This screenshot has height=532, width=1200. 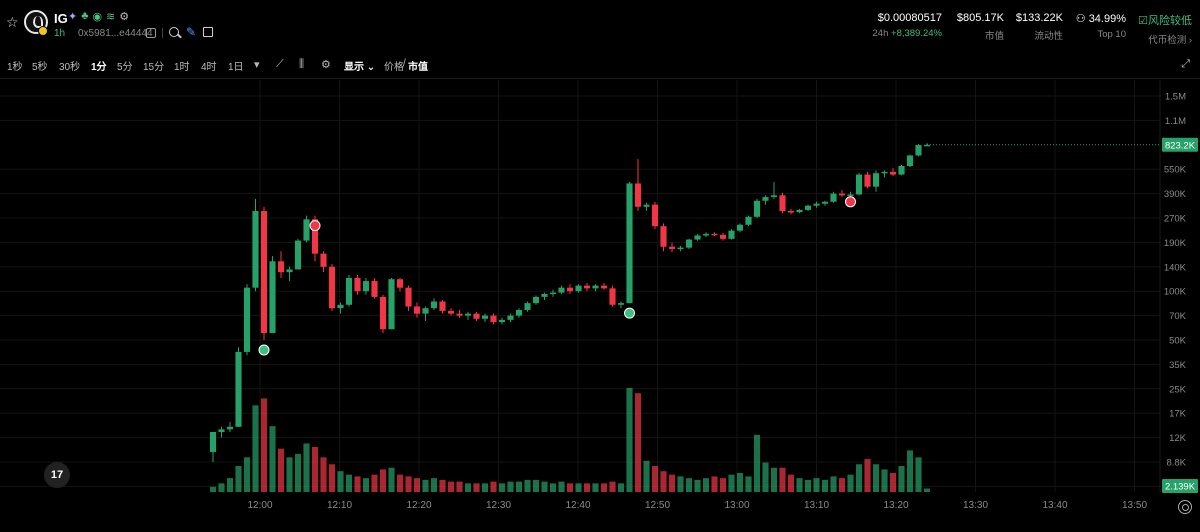 I want to click on mode-price: 价格, so click(x=394, y=67).